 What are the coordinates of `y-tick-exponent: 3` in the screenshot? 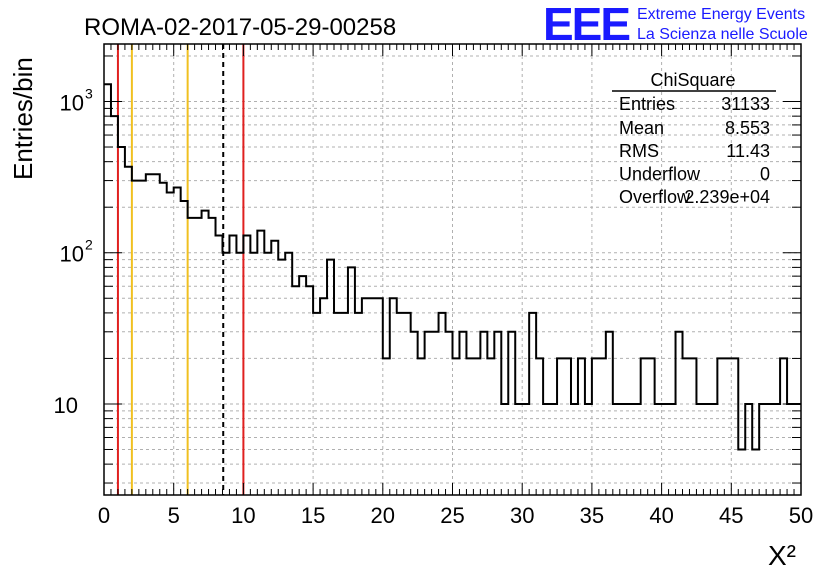 It's located at (89, 93).